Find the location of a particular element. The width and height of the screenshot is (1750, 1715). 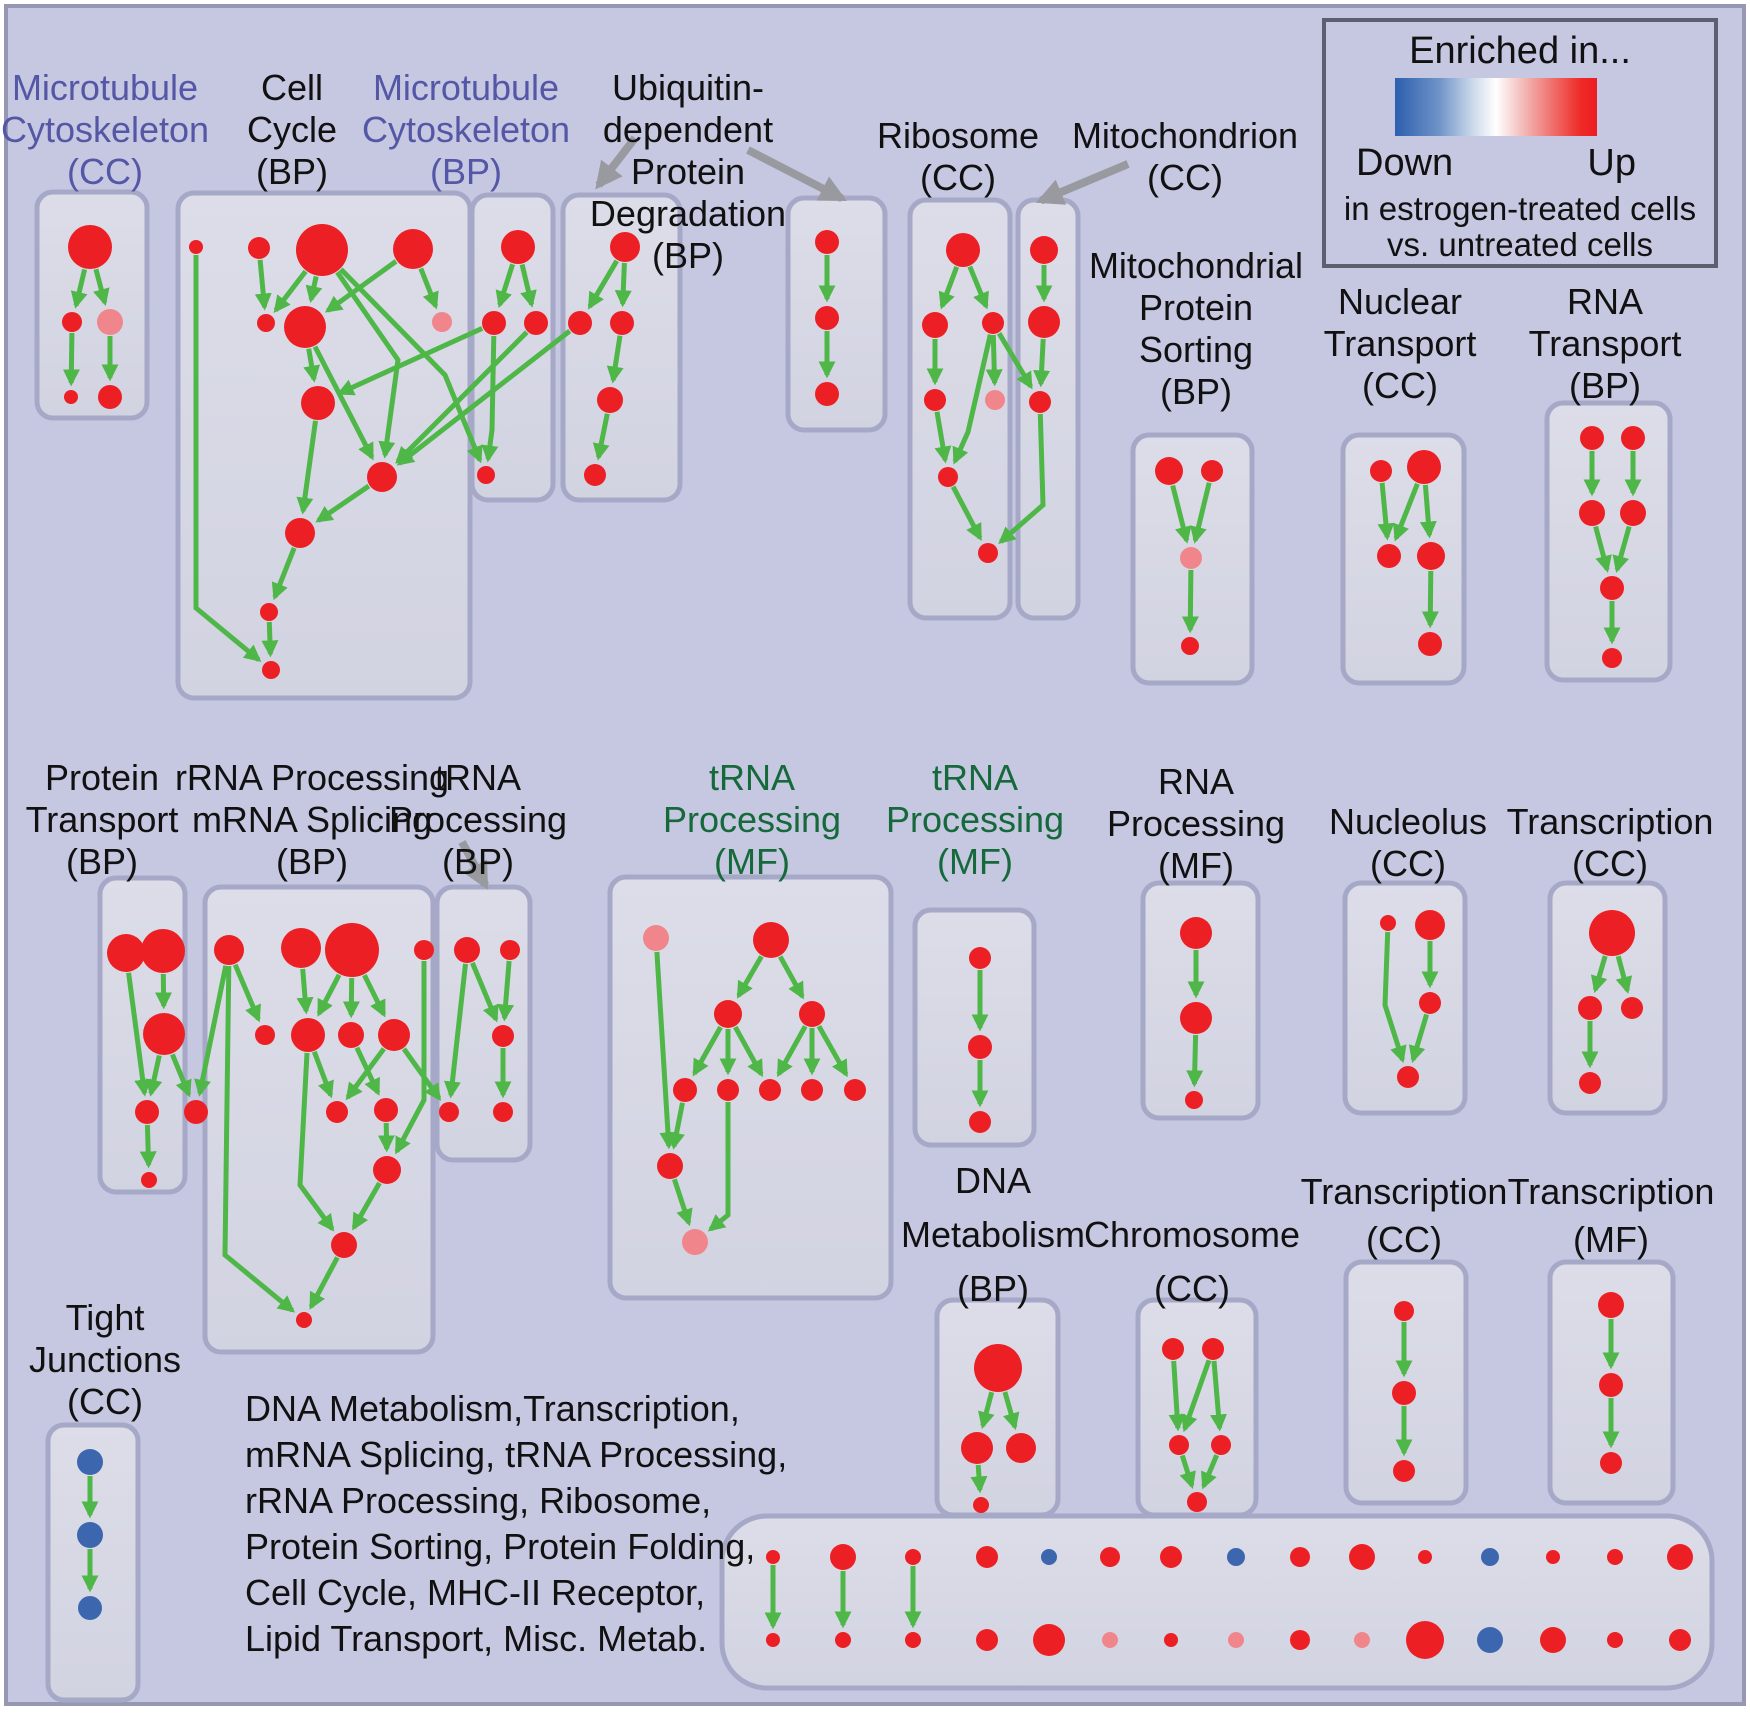

nucleolus-cc-label-line: Nucleolus is located at coordinates (1408, 821).